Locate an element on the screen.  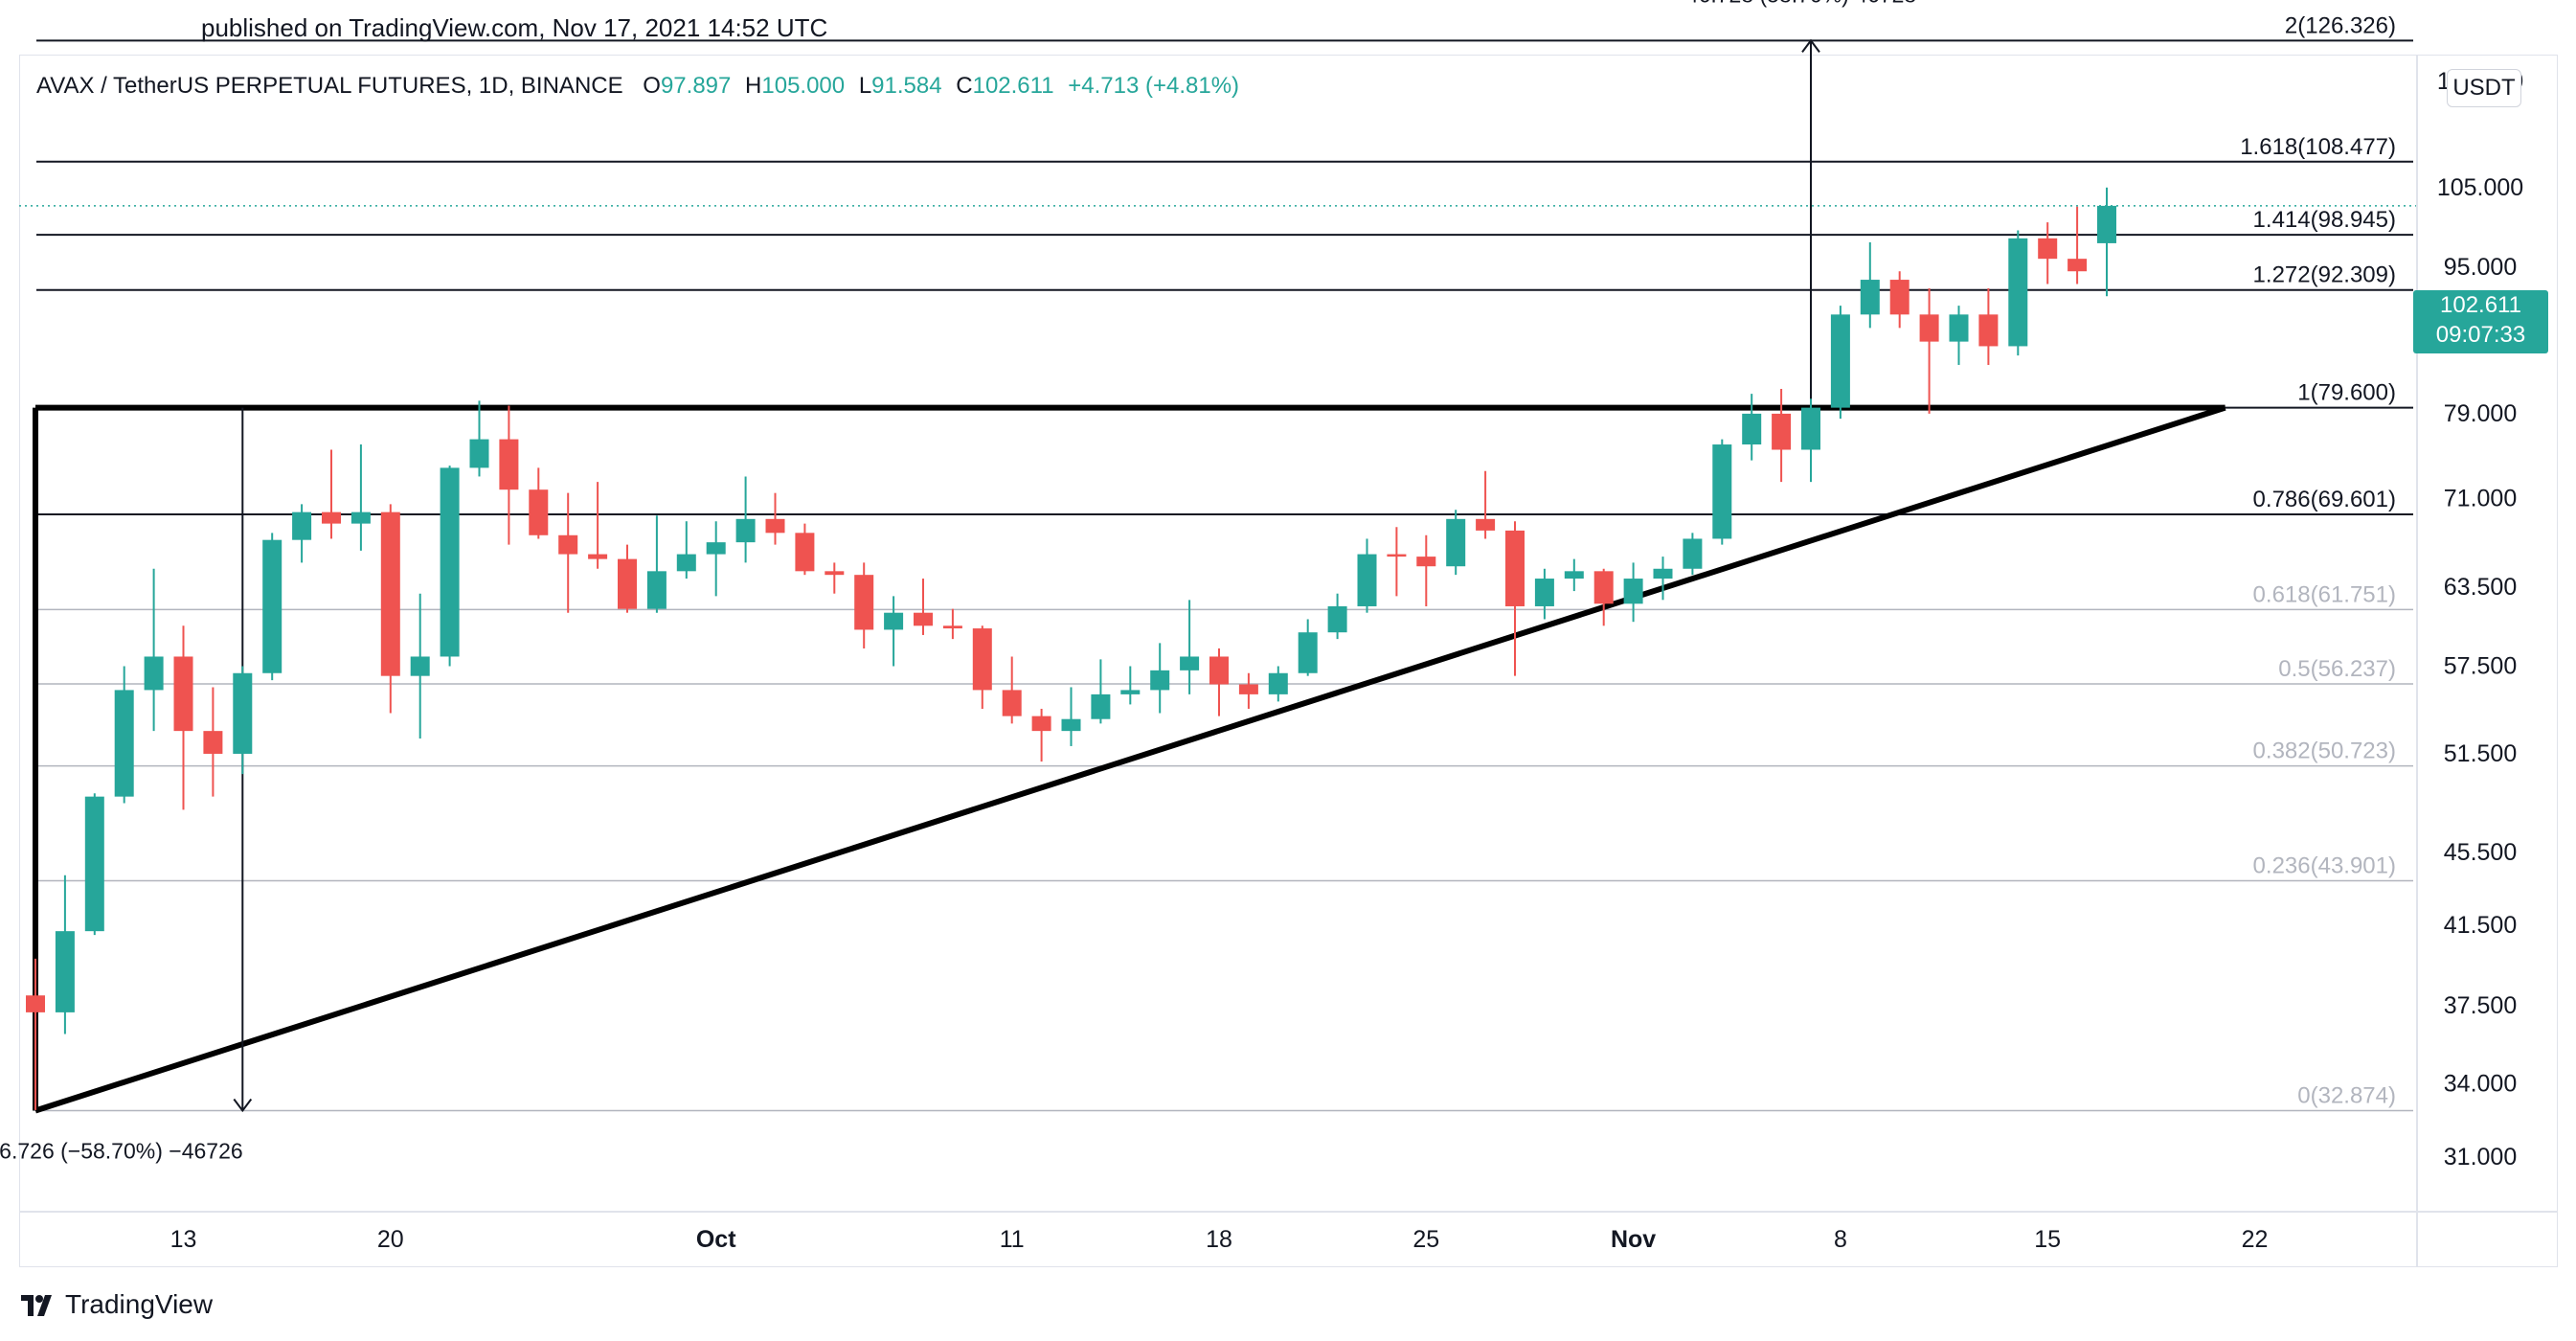
currency-selector: USDT is located at coordinates (2484, 88).